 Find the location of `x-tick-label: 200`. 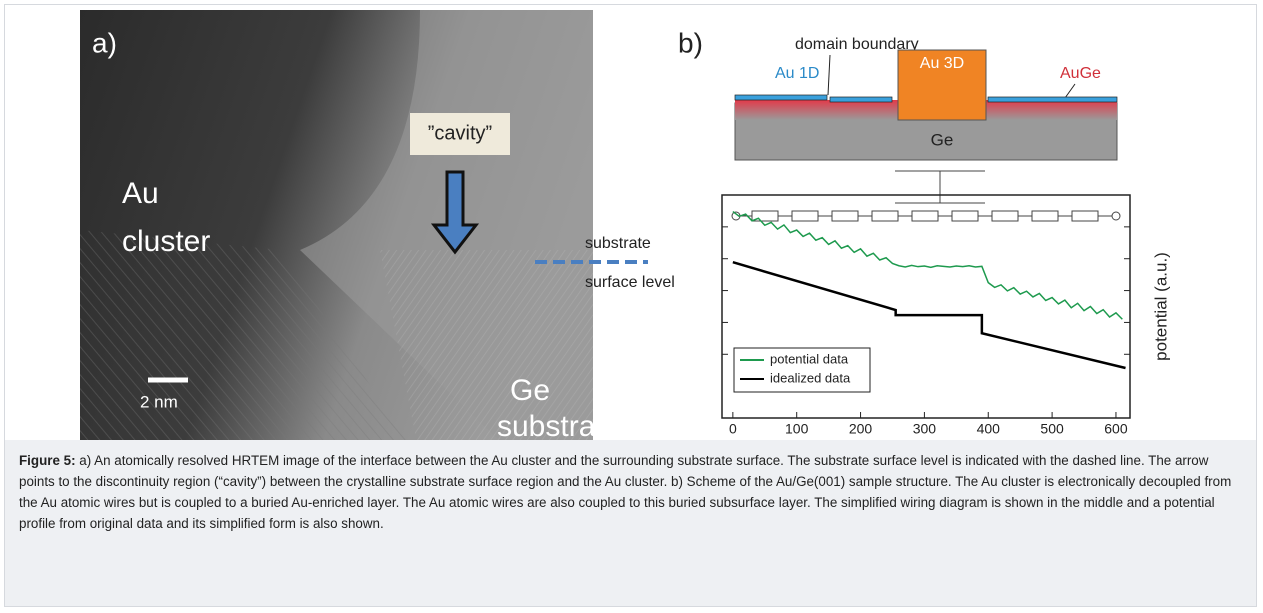

x-tick-label: 200 is located at coordinates (861, 429).